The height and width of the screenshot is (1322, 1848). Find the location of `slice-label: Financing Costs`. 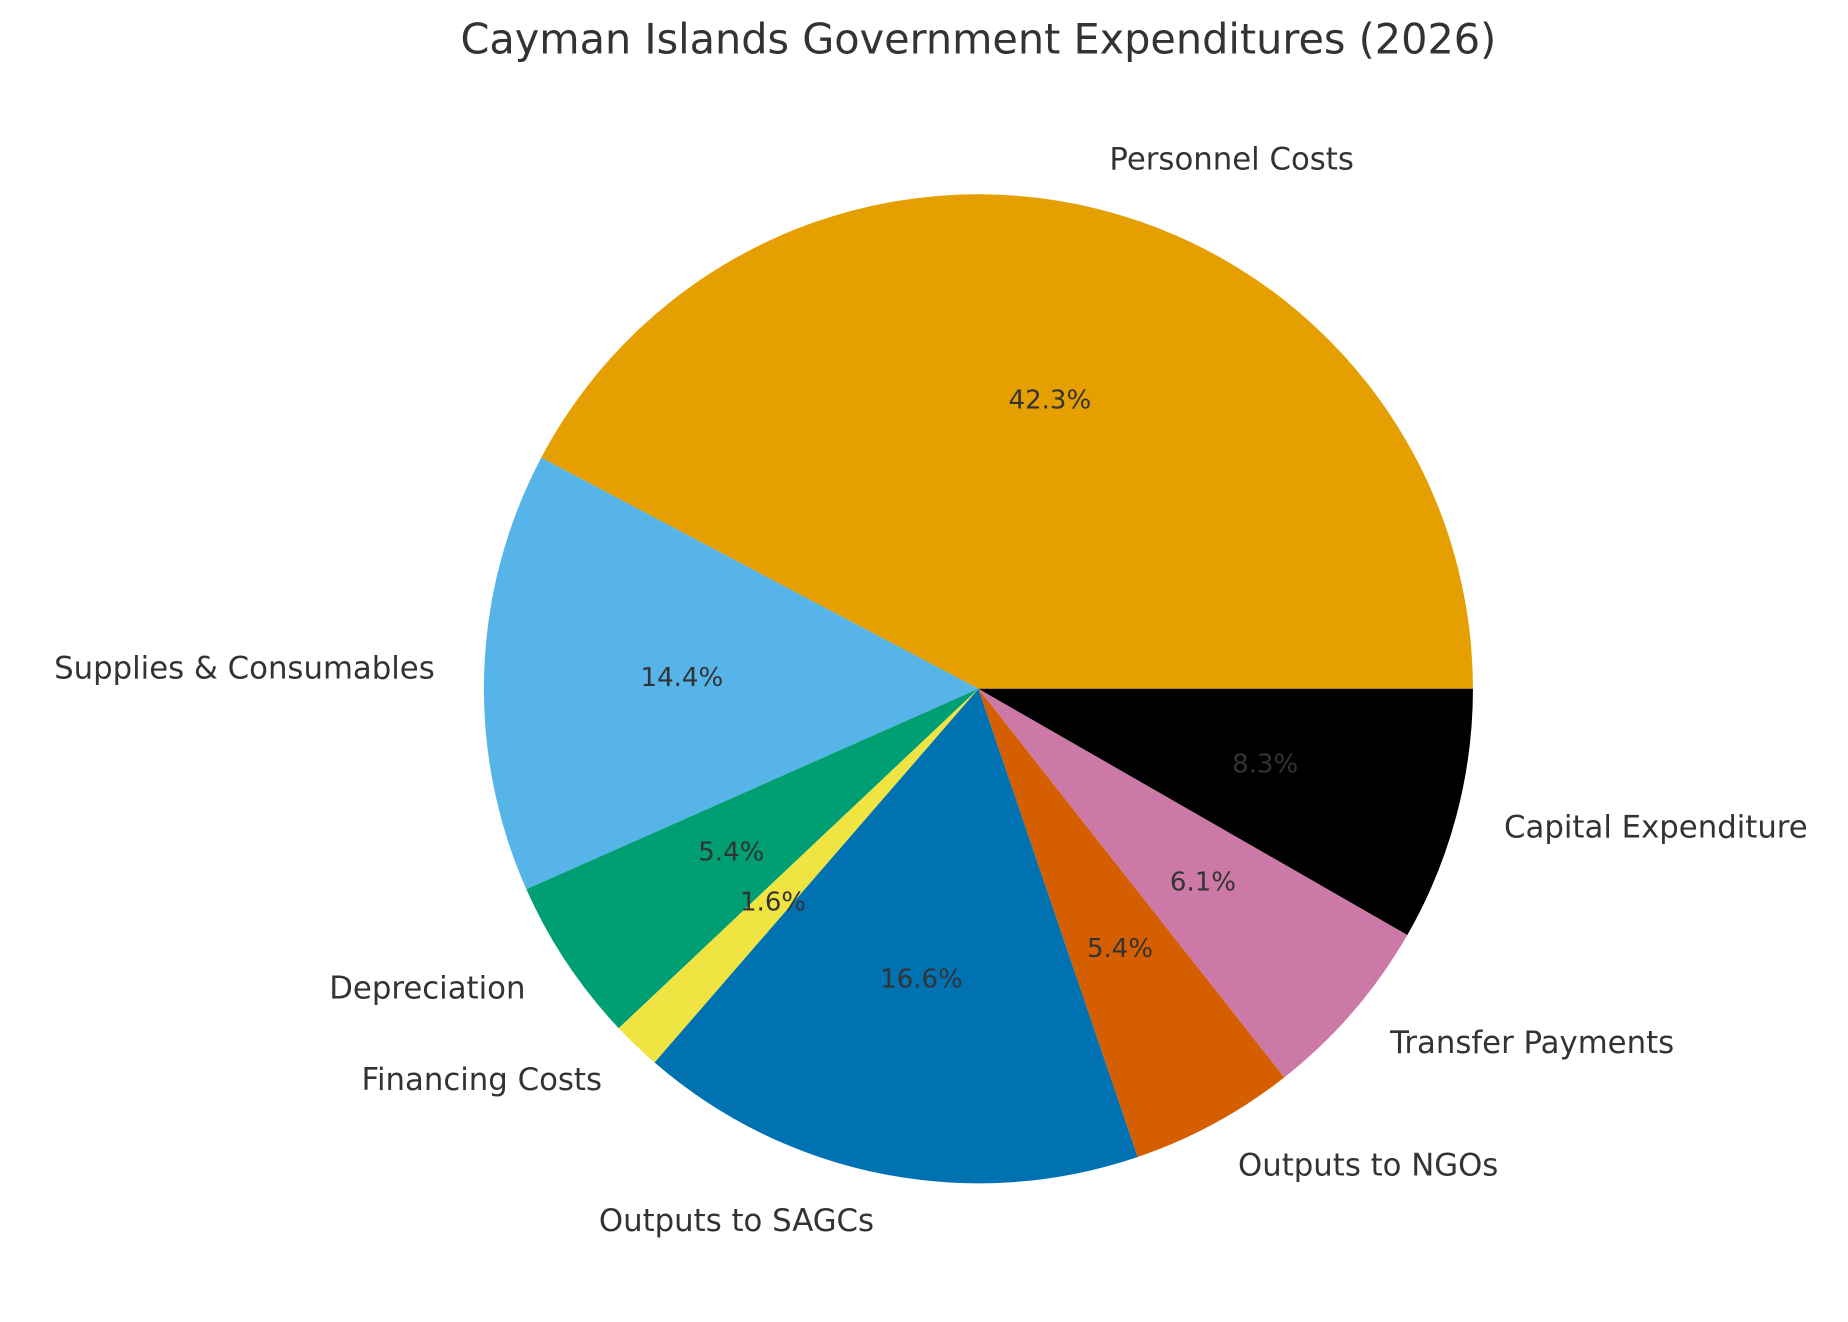

slice-label: Financing Costs is located at coordinates (482, 1080).